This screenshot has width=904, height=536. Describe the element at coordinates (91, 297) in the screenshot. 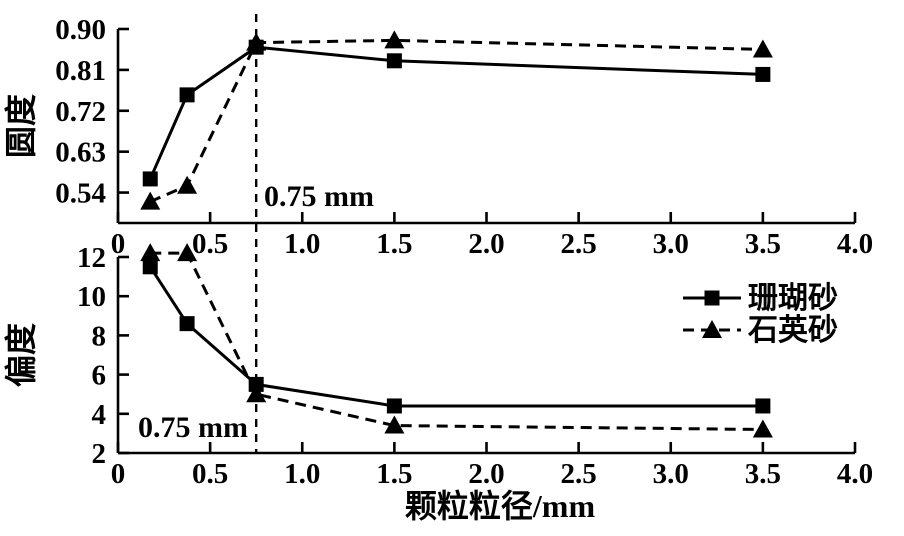

I see `panel2-y-tick-label: 10` at that location.